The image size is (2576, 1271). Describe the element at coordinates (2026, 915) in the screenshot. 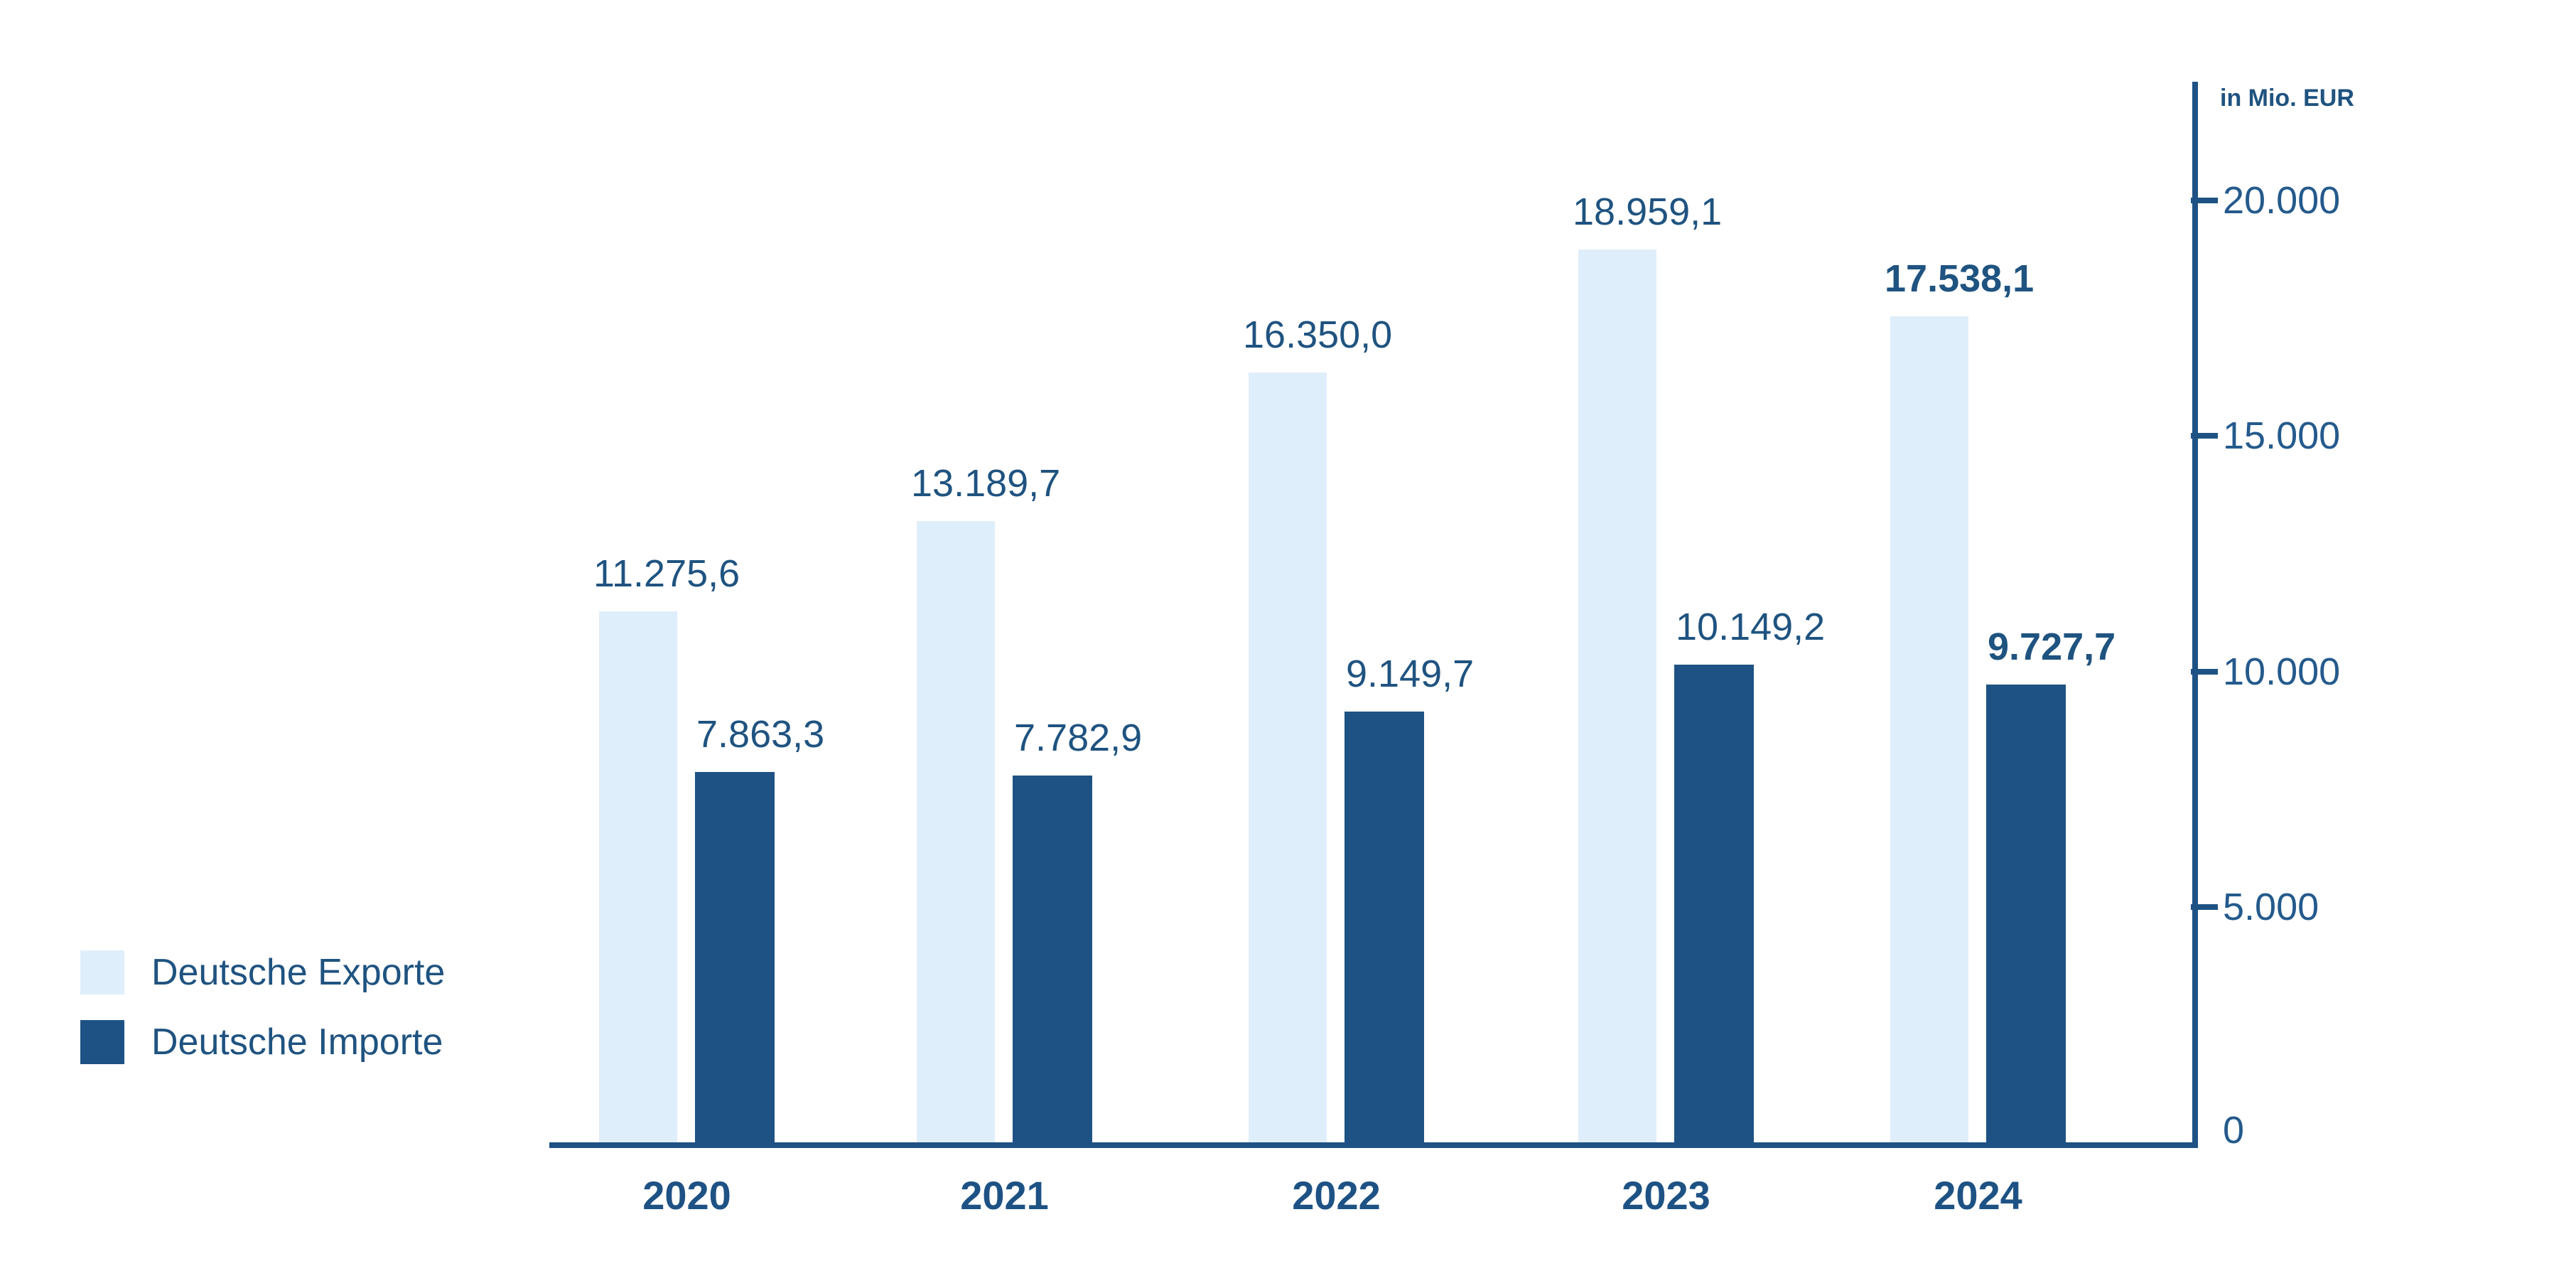

I see `import-bar-2024` at that location.